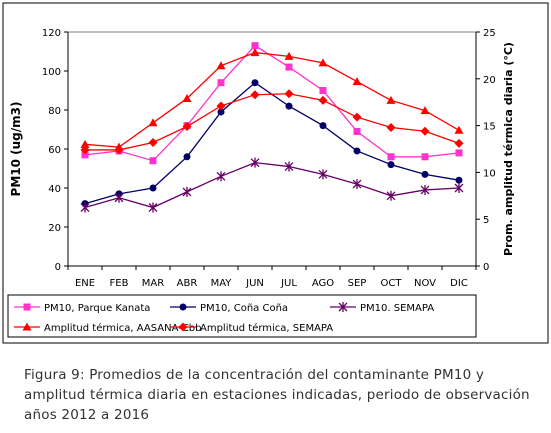 This screenshot has height=433, width=551. What do you see at coordinates (85, 283) in the screenshot?
I see `x-tick-label: ENE` at bounding box center [85, 283].